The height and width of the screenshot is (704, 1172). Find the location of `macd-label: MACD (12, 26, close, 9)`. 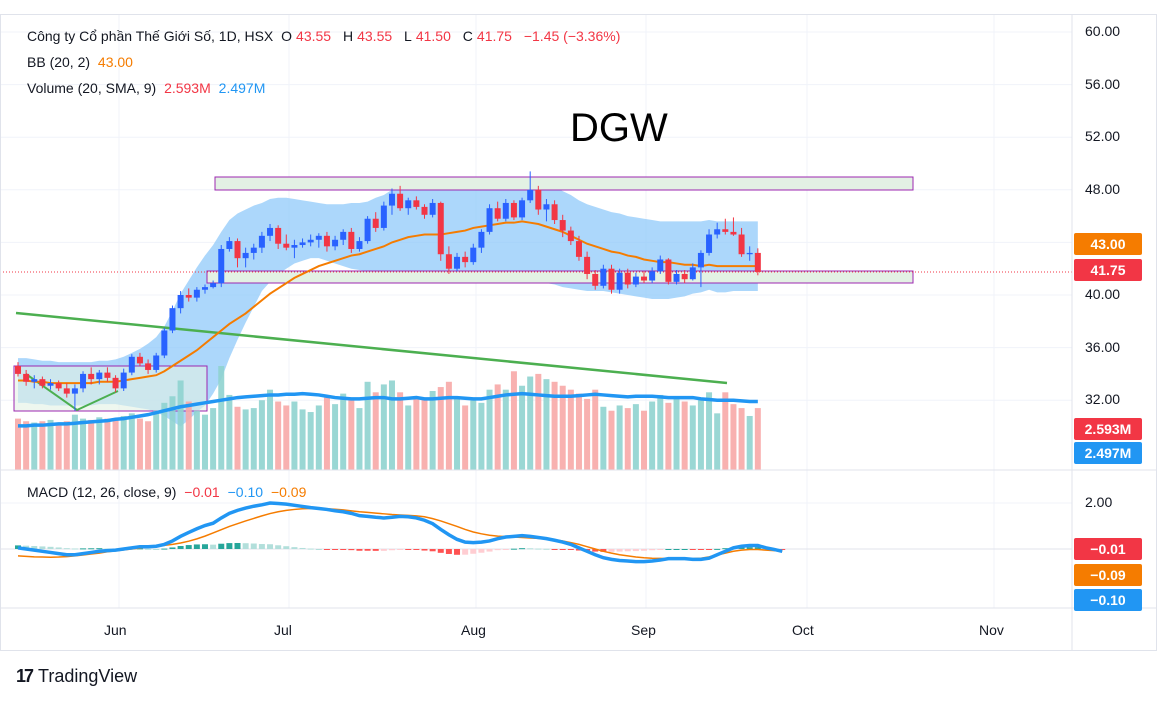

macd-label: MACD (12, 26, close, 9) is located at coordinates (102, 492).